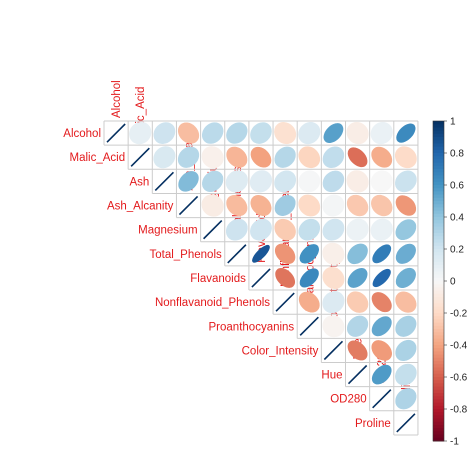 The width and height of the screenshot is (474, 474). I want to click on colorbar-tick-label: 0.6, so click(457, 186).